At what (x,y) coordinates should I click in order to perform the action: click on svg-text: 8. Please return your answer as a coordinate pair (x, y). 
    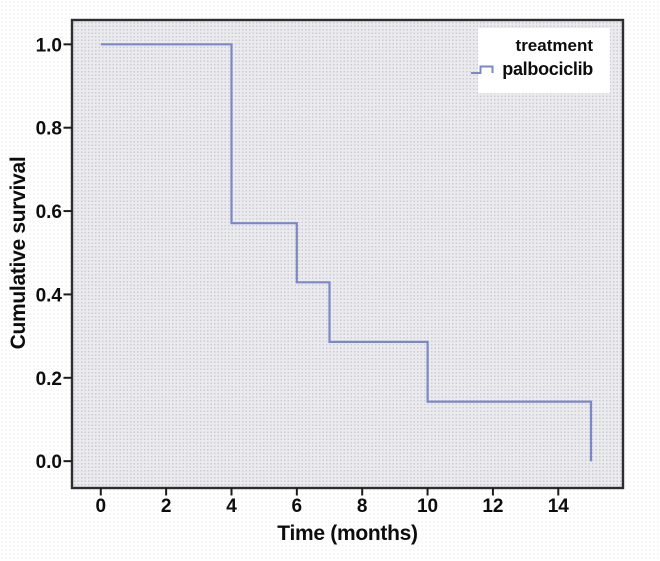
    Looking at the image, I should click on (362, 506).